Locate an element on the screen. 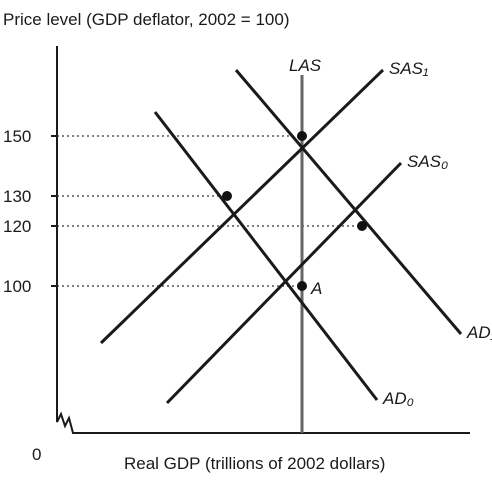 The height and width of the screenshot is (480, 492). axis-break-mark is located at coordinates (67, 422).